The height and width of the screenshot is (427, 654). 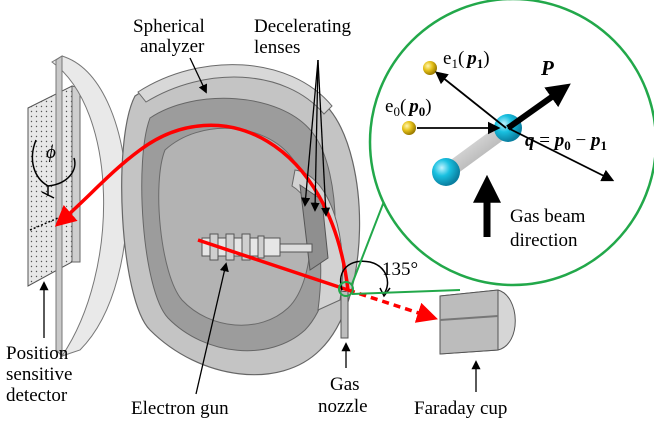 I want to click on psd-label: Position, so click(x=37, y=353).